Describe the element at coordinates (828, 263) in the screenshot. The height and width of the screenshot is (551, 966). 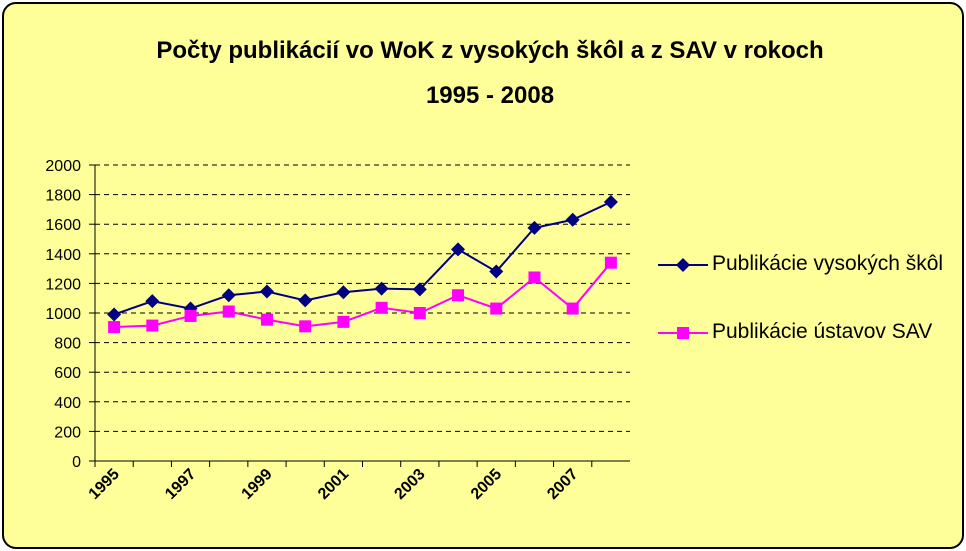
I see `legend-label: Publikácie vysokých škôl` at that location.